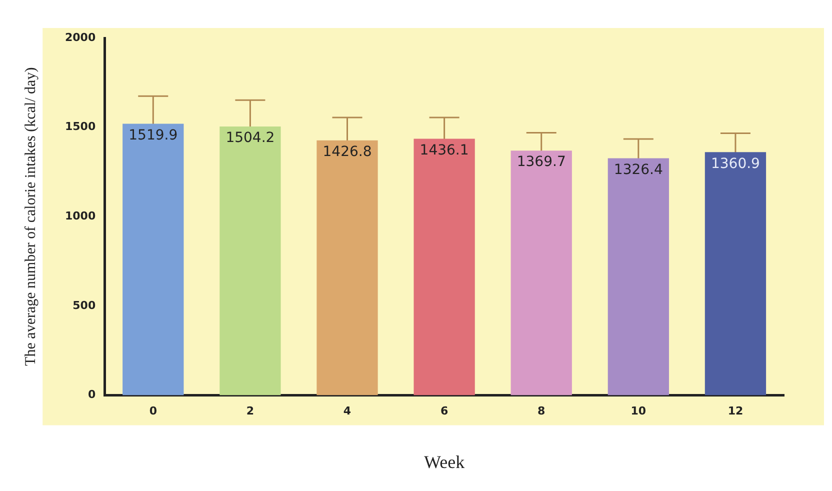 This screenshot has height=491, width=832. Describe the element at coordinates (736, 411) in the screenshot. I see `x-tick-label: 12` at that location.